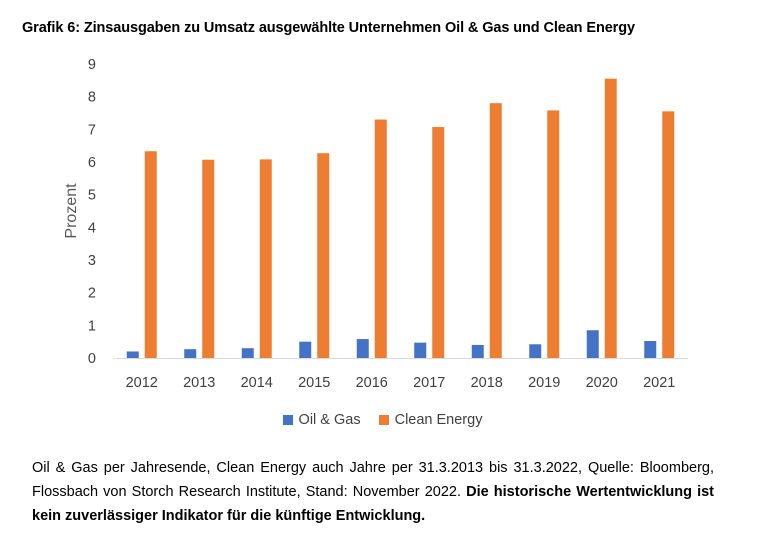  What do you see at coordinates (150, 254) in the screenshot?
I see `bar-clean-energy-2012` at bounding box center [150, 254].